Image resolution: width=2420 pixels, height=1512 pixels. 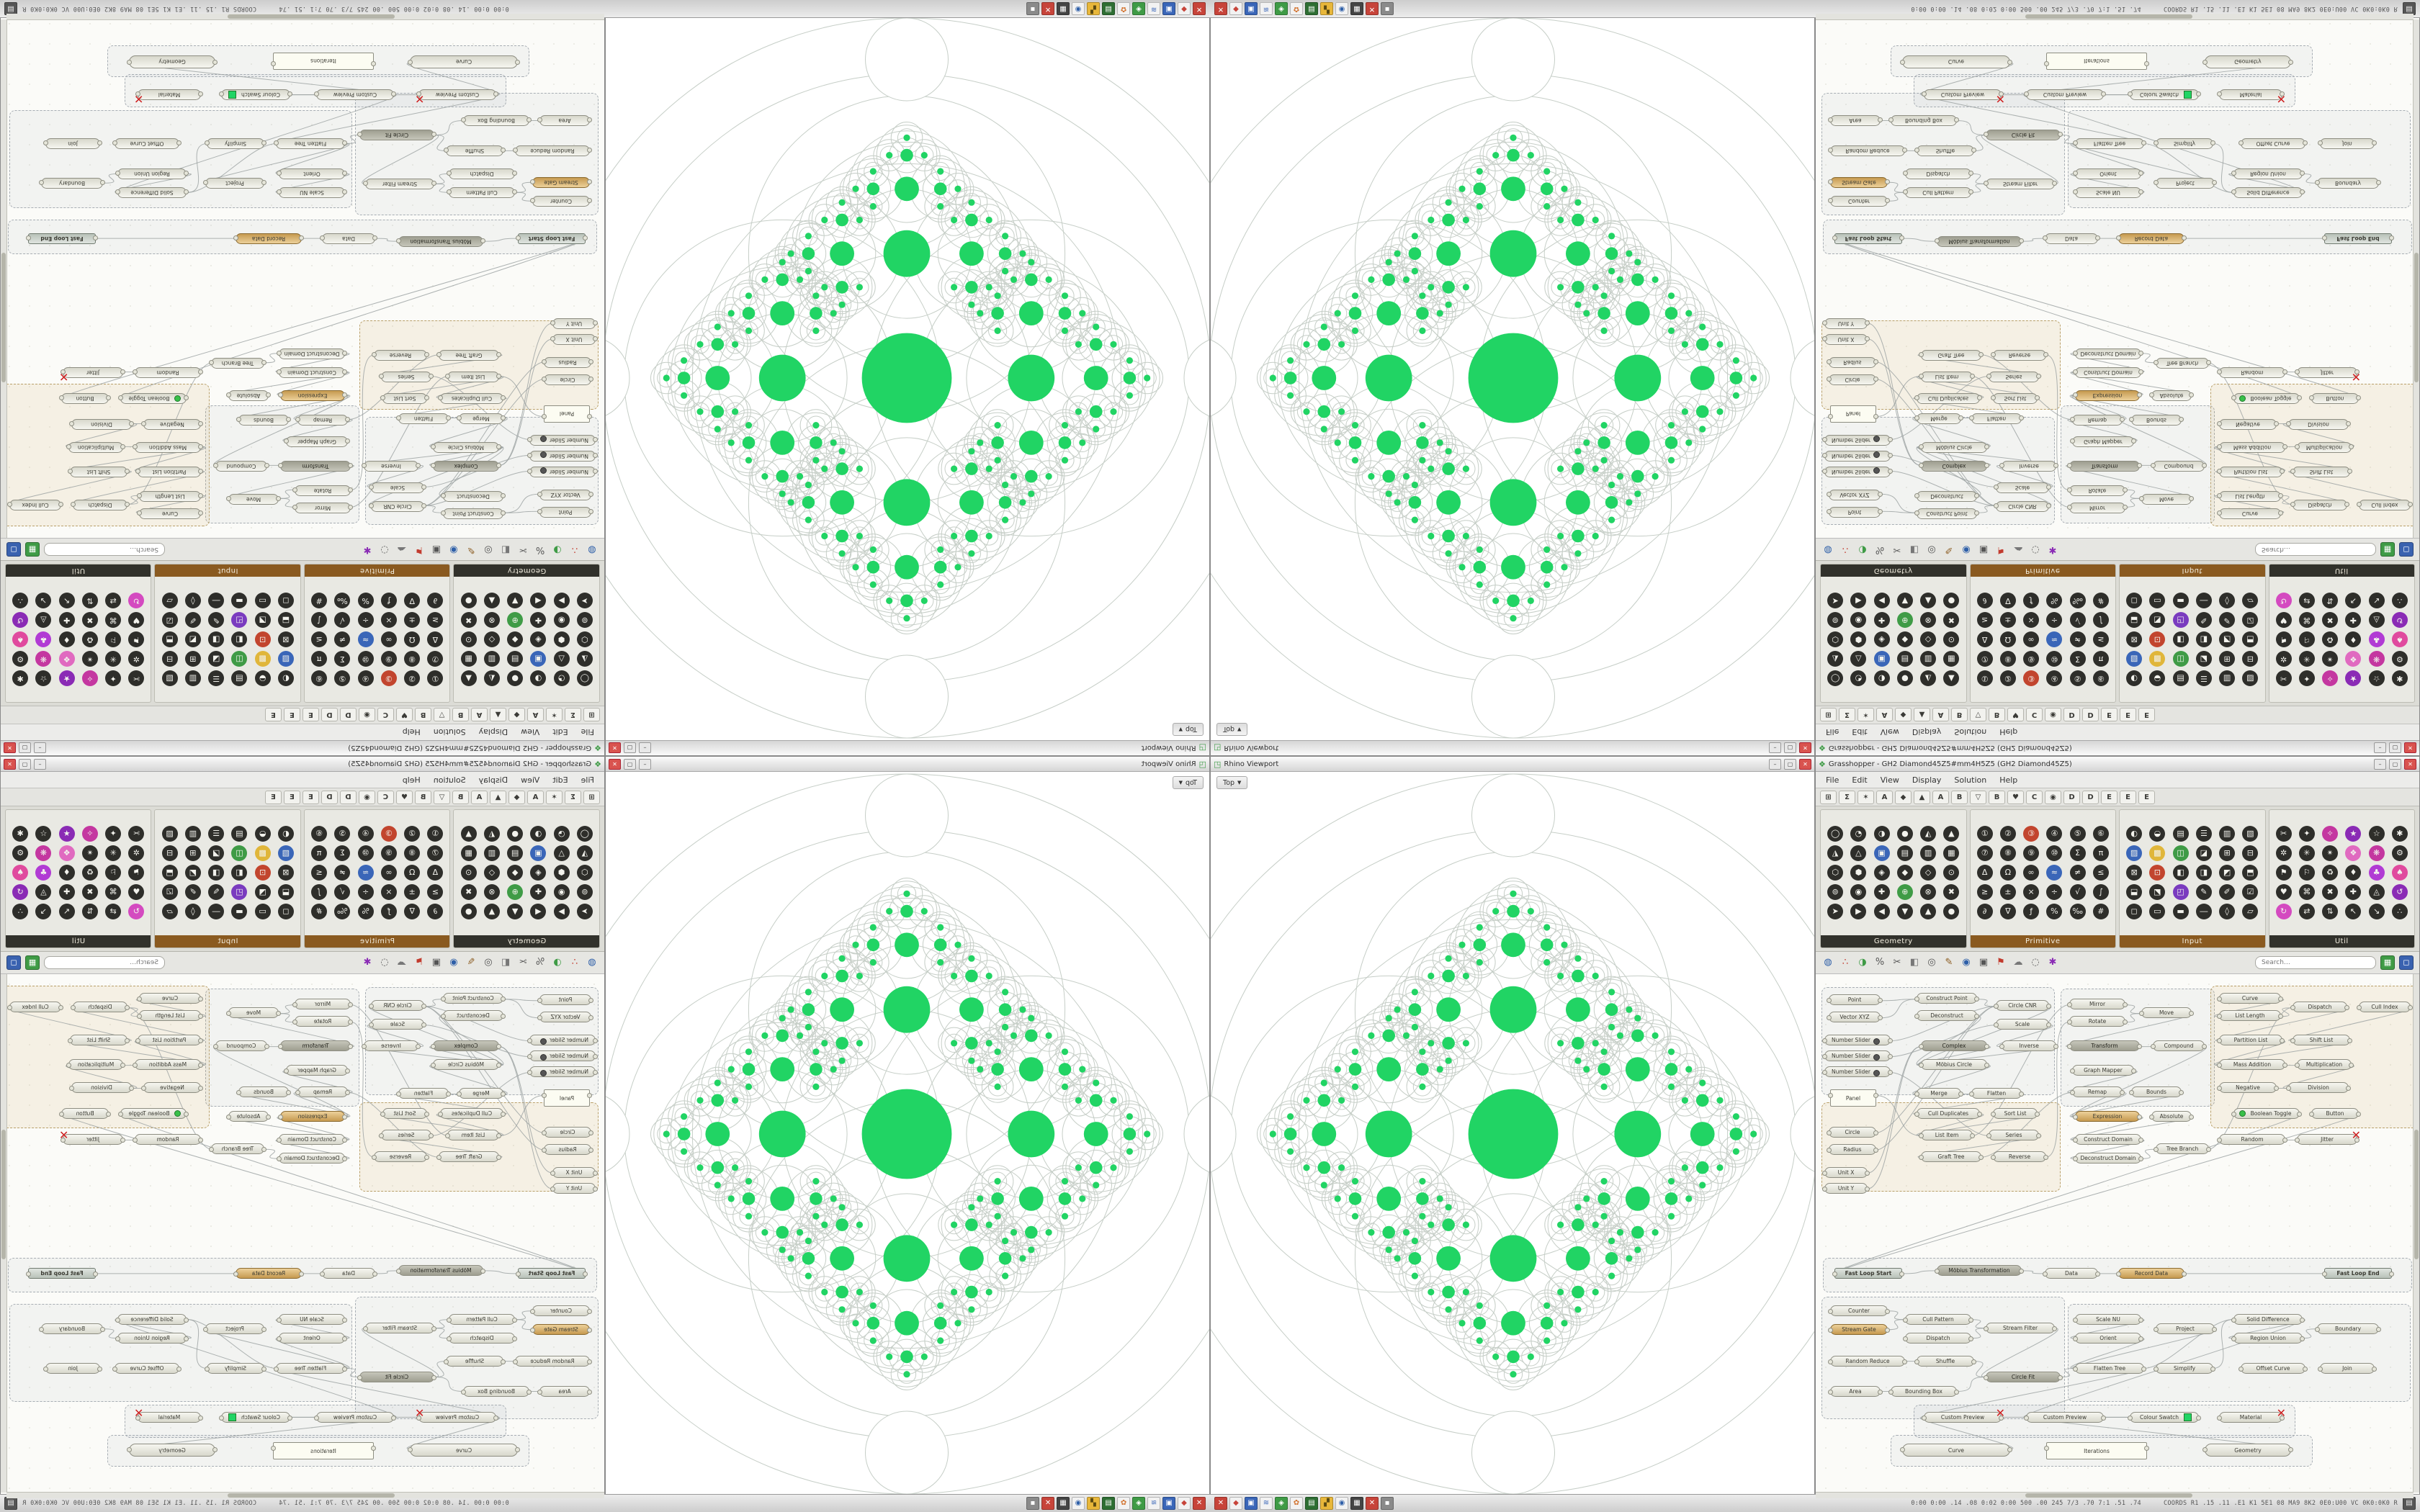 I want to click on component-icon-geometry-24: ➤, so click(x=1836, y=911).